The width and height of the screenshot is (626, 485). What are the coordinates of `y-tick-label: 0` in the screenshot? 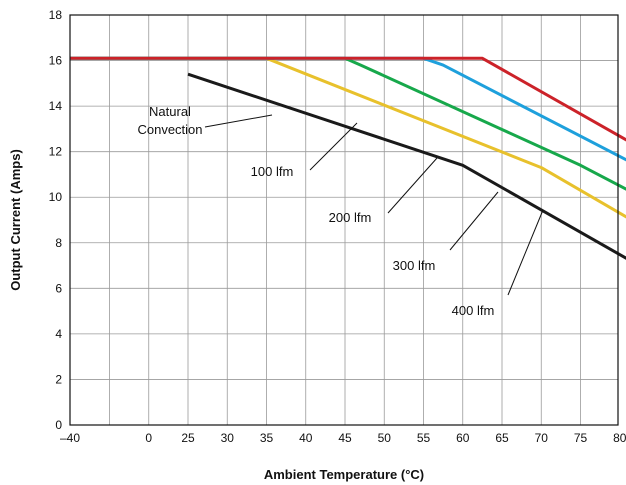 It's located at (58, 425).